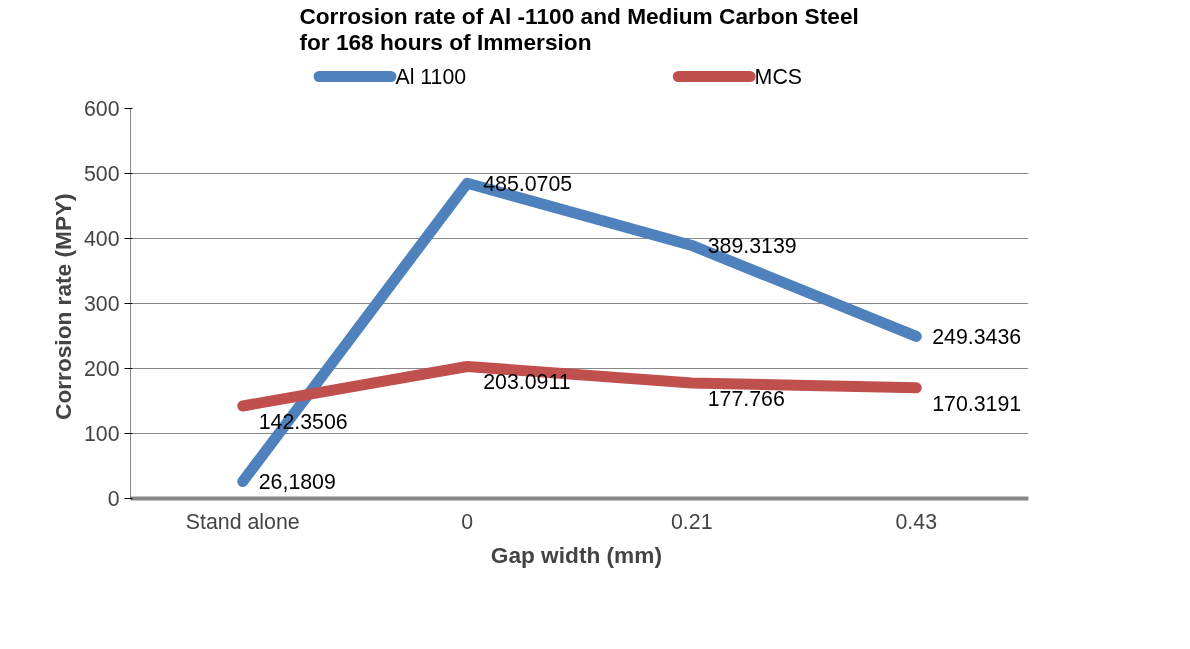 The height and width of the screenshot is (649, 1190). What do you see at coordinates (746, 398) in the screenshot?
I see `data-label: 177.766` at bounding box center [746, 398].